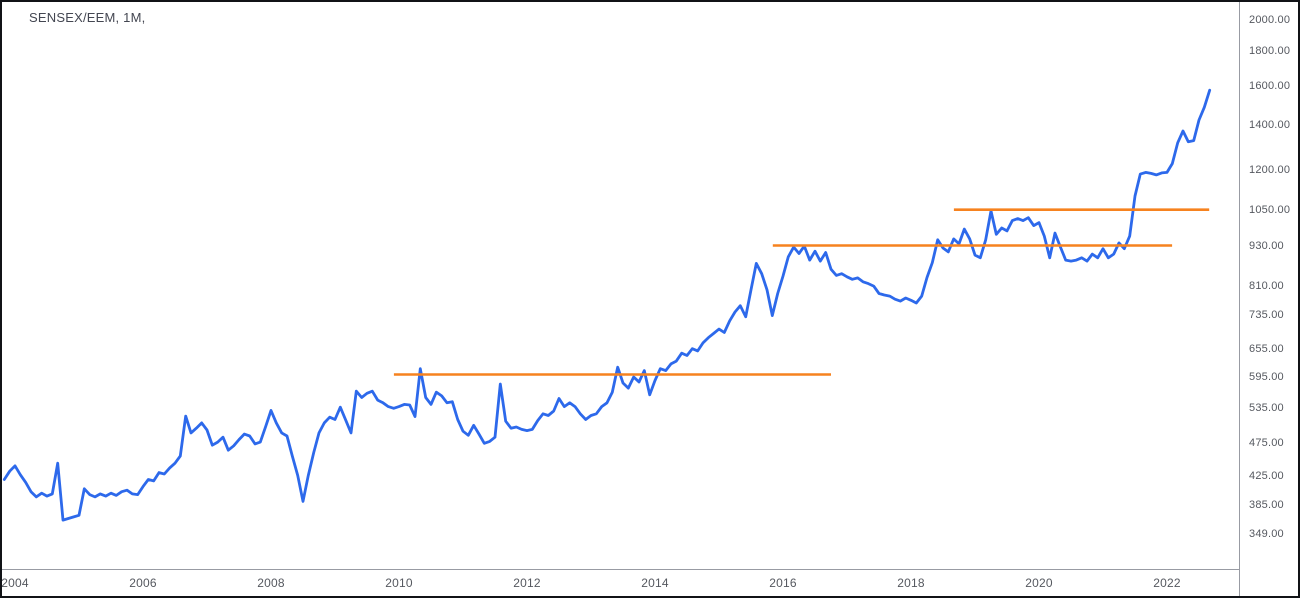 Image resolution: width=1300 pixels, height=598 pixels. What do you see at coordinates (1266, 314) in the screenshot?
I see `price-axis-label: 735.00` at bounding box center [1266, 314].